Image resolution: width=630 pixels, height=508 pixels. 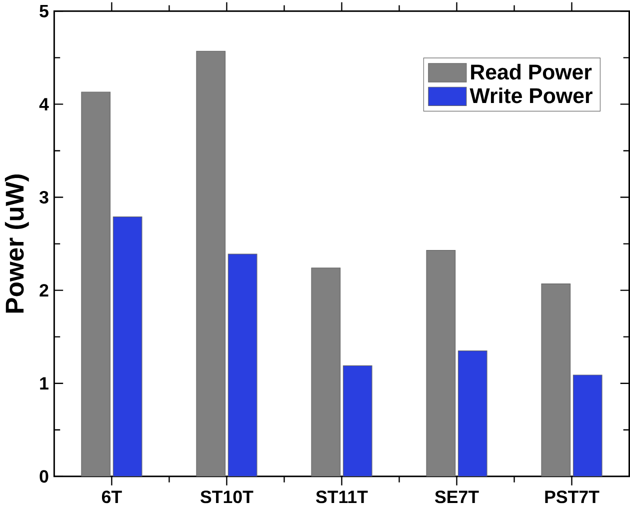 What do you see at coordinates (531, 96) in the screenshot?
I see `legend-label: Write Power` at bounding box center [531, 96].